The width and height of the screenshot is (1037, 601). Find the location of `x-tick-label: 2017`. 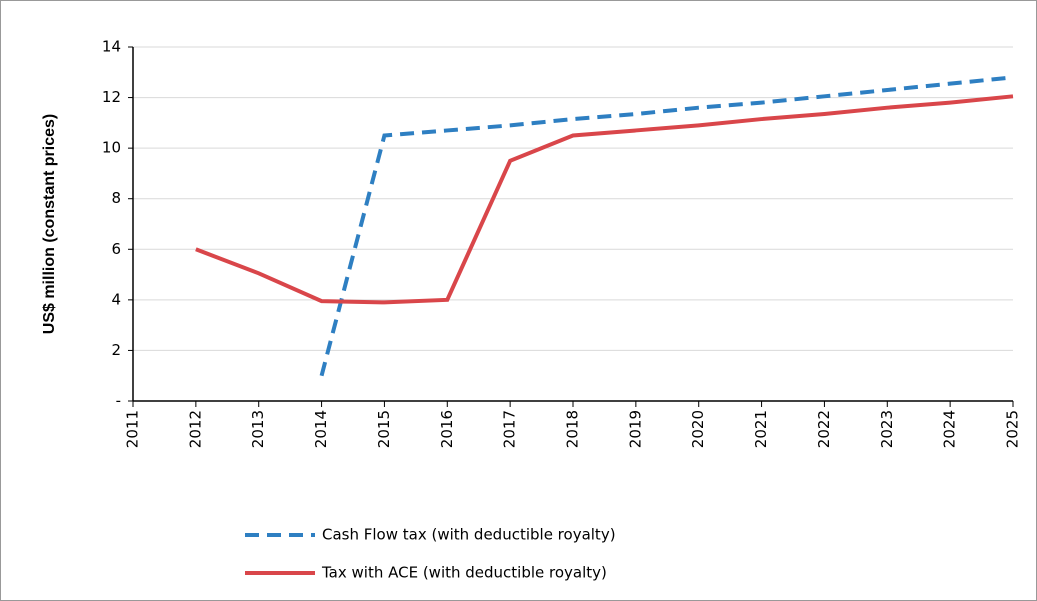

x-tick-label: 2017 is located at coordinates (510, 429).